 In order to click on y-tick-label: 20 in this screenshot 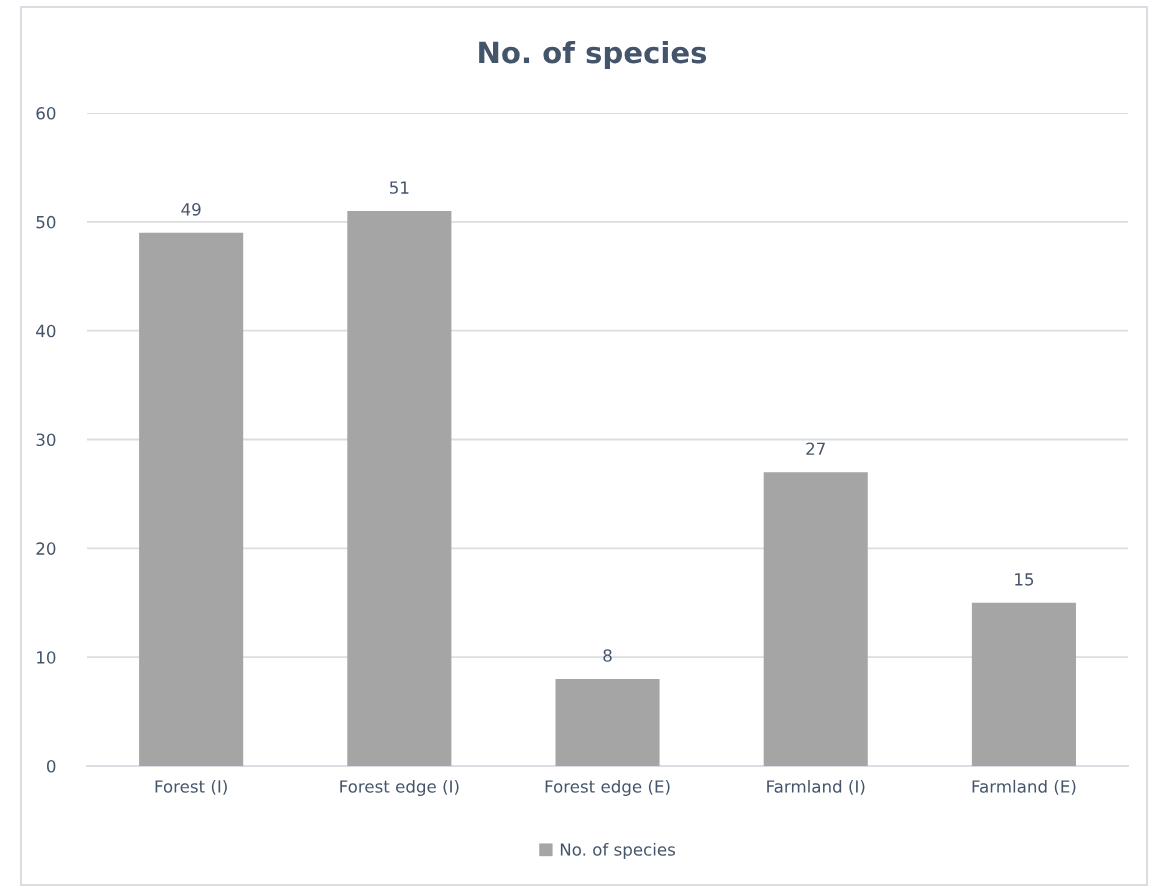, I will do `click(46, 548)`.